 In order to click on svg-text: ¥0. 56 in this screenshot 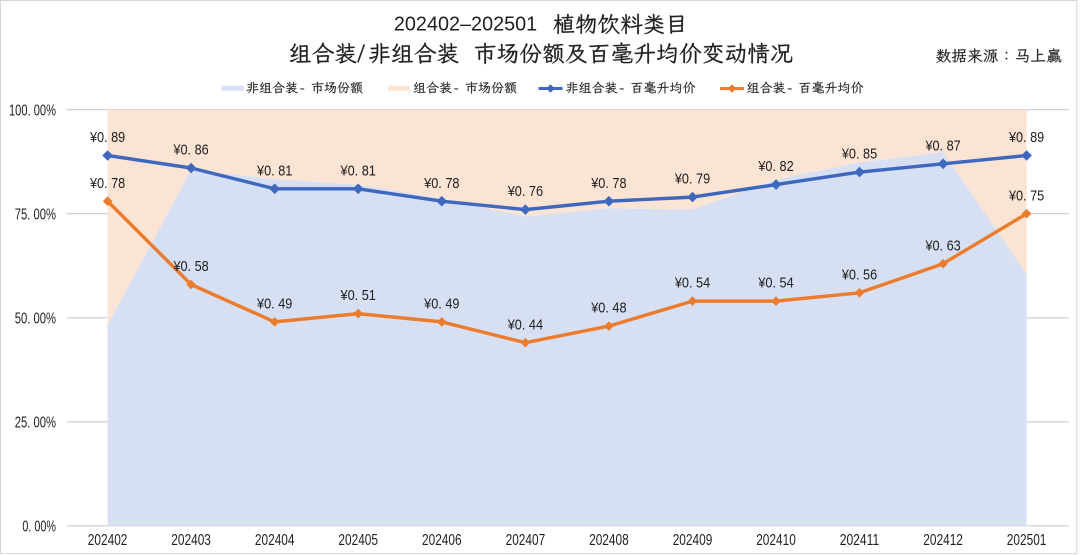, I will do `click(859, 275)`.